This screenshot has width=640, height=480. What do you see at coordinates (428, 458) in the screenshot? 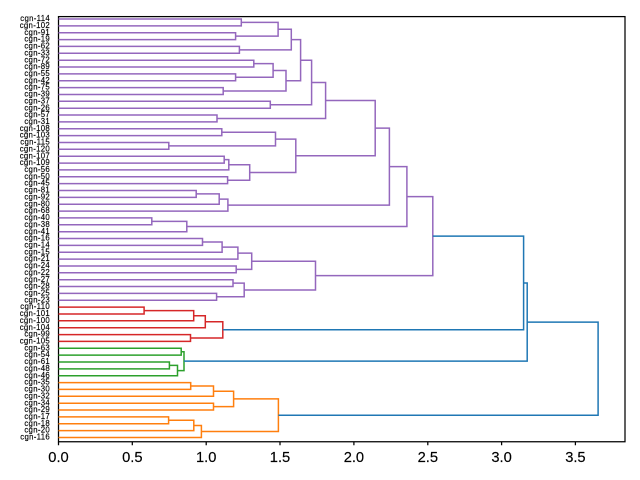
I see `svg-text: 2.5` at bounding box center [428, 458].